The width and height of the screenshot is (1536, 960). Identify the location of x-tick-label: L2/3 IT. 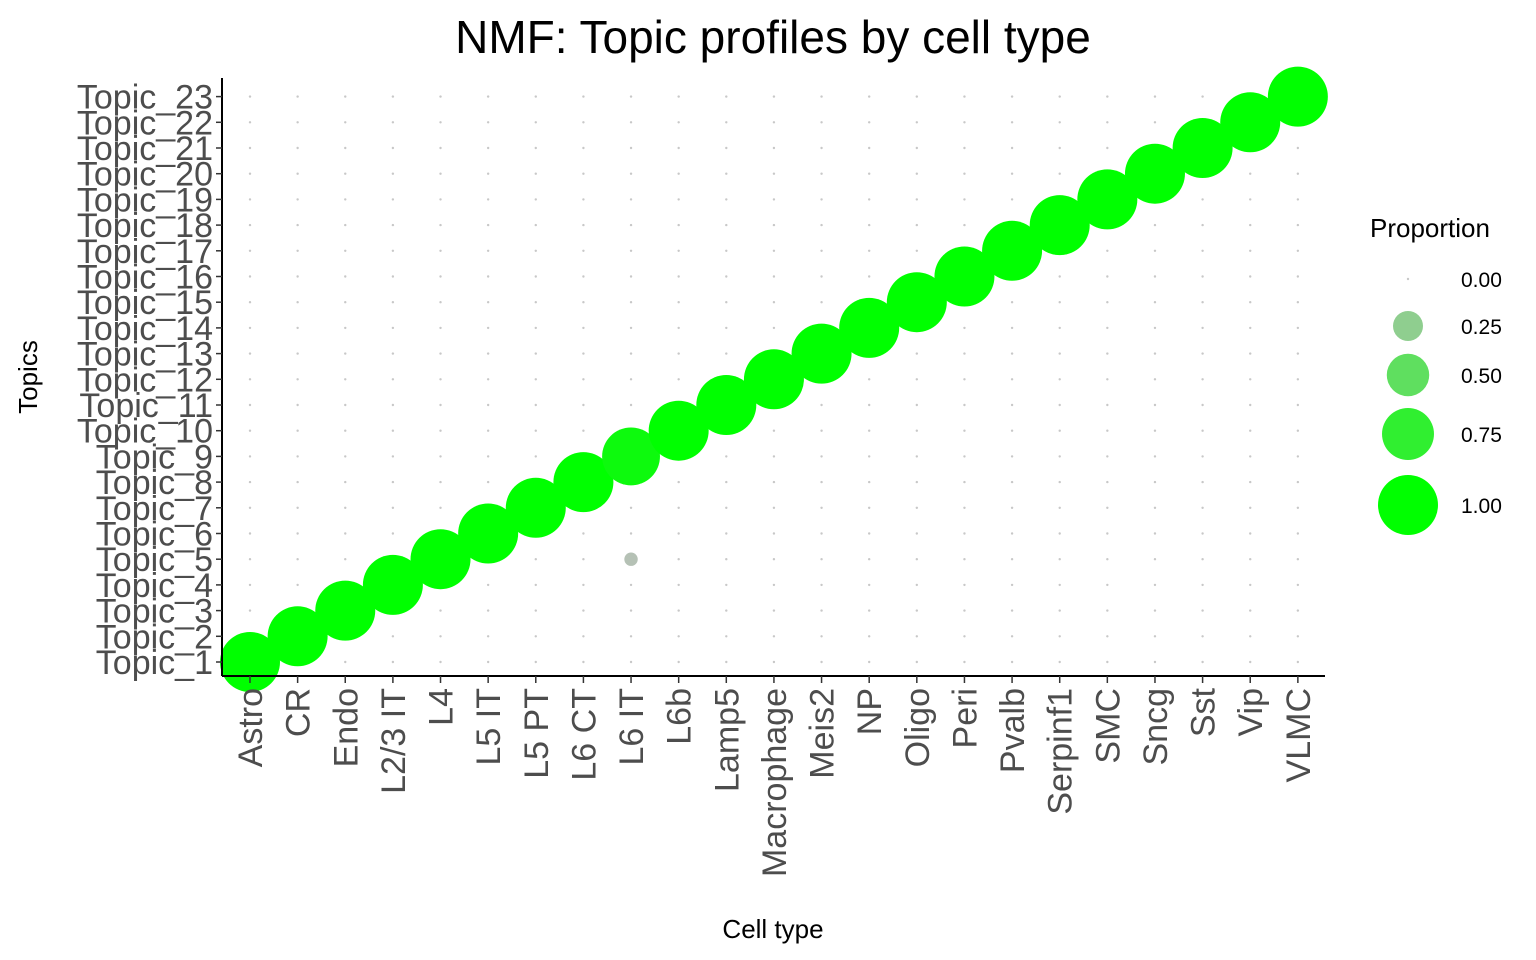
(394, 741).